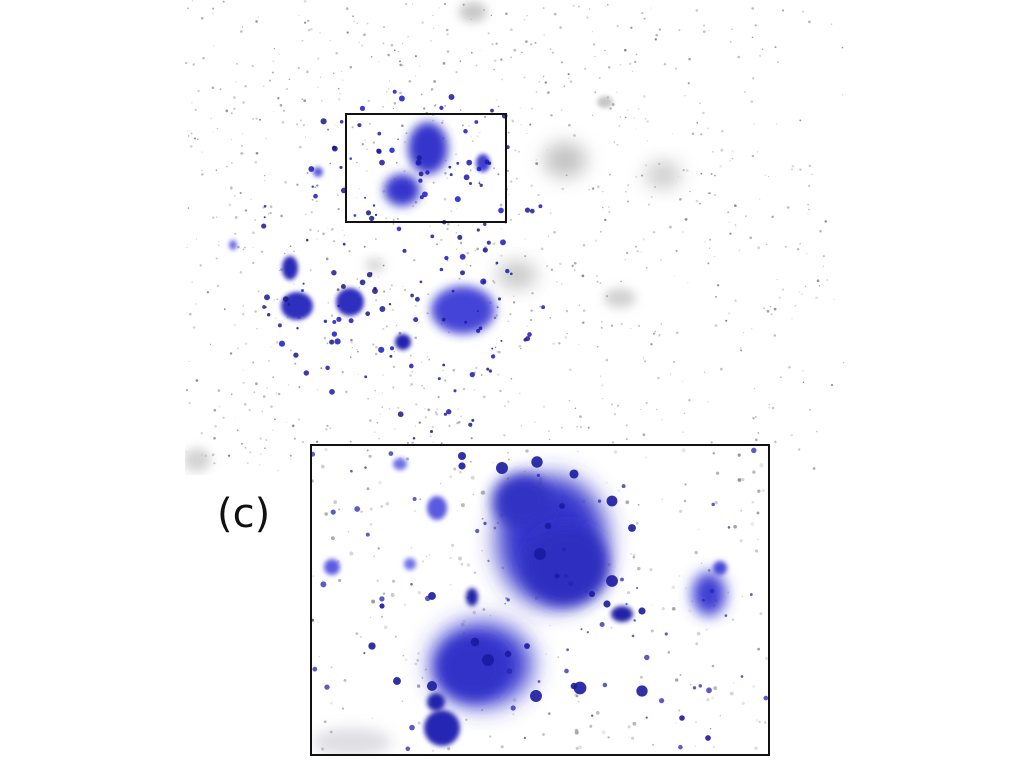 The width and height of the screenshot is (1024, 768). What do you see at coordinates (426, 168) in the screenshot?
I see `zoom-region-box` at bounding box center [426, 168].